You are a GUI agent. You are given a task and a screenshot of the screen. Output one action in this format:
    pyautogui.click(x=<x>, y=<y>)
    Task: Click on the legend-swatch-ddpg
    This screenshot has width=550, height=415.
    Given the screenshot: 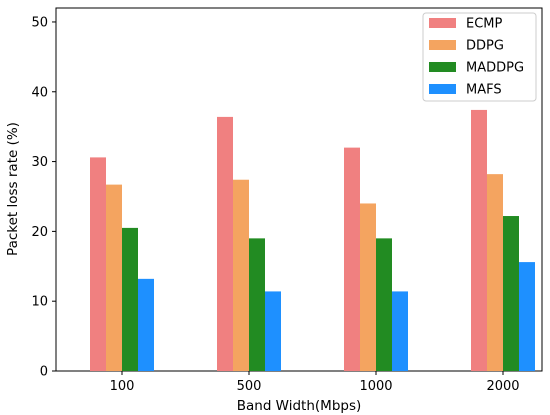 What is the action you would take?
    pyautogui.click(x=442, y=45)
    